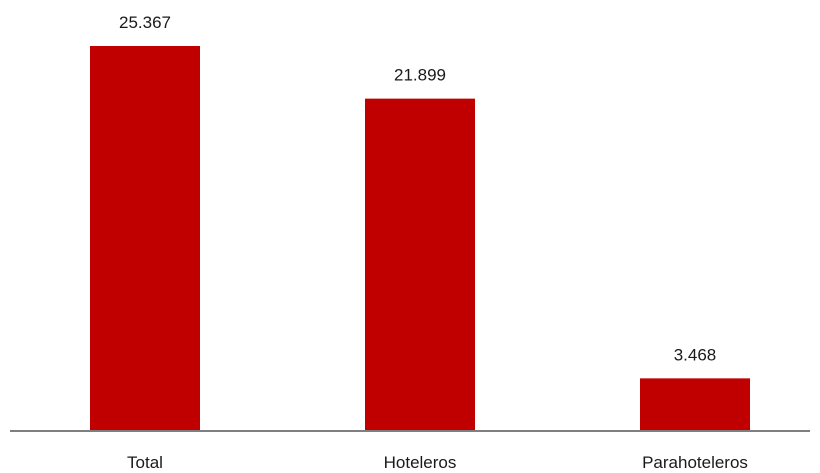 This screenshot has height=473, width=820. I want to click on category-labels-group: Total Hoteleros Parahoteleros, so click(437, 462).